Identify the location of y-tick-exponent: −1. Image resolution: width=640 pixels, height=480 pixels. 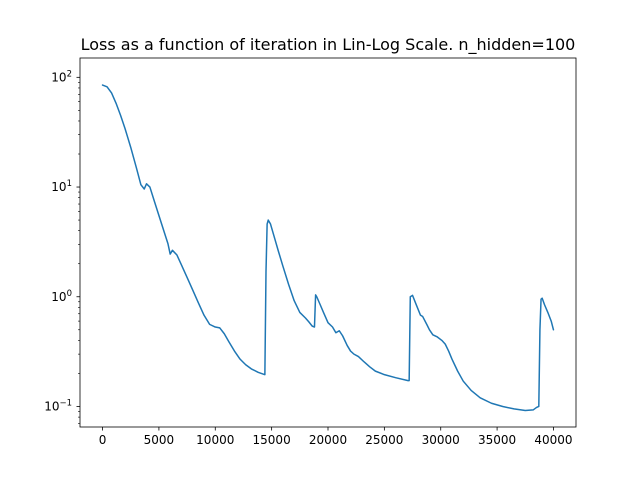
(65, 403).